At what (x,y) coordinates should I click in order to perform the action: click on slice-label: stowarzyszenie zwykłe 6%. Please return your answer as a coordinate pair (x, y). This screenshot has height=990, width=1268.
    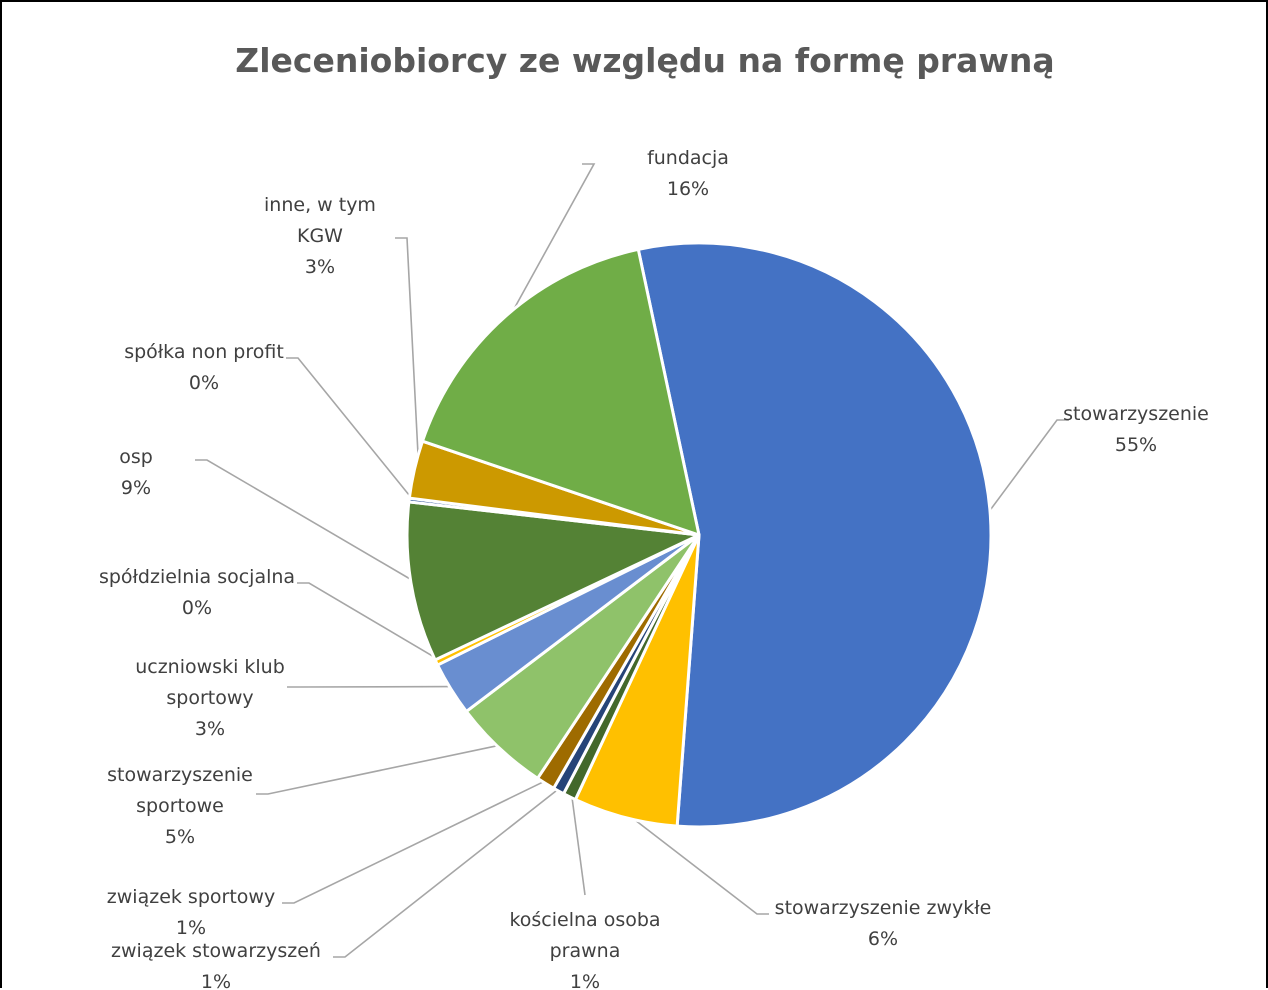
    Looking at the image, I should click on (883, 923).